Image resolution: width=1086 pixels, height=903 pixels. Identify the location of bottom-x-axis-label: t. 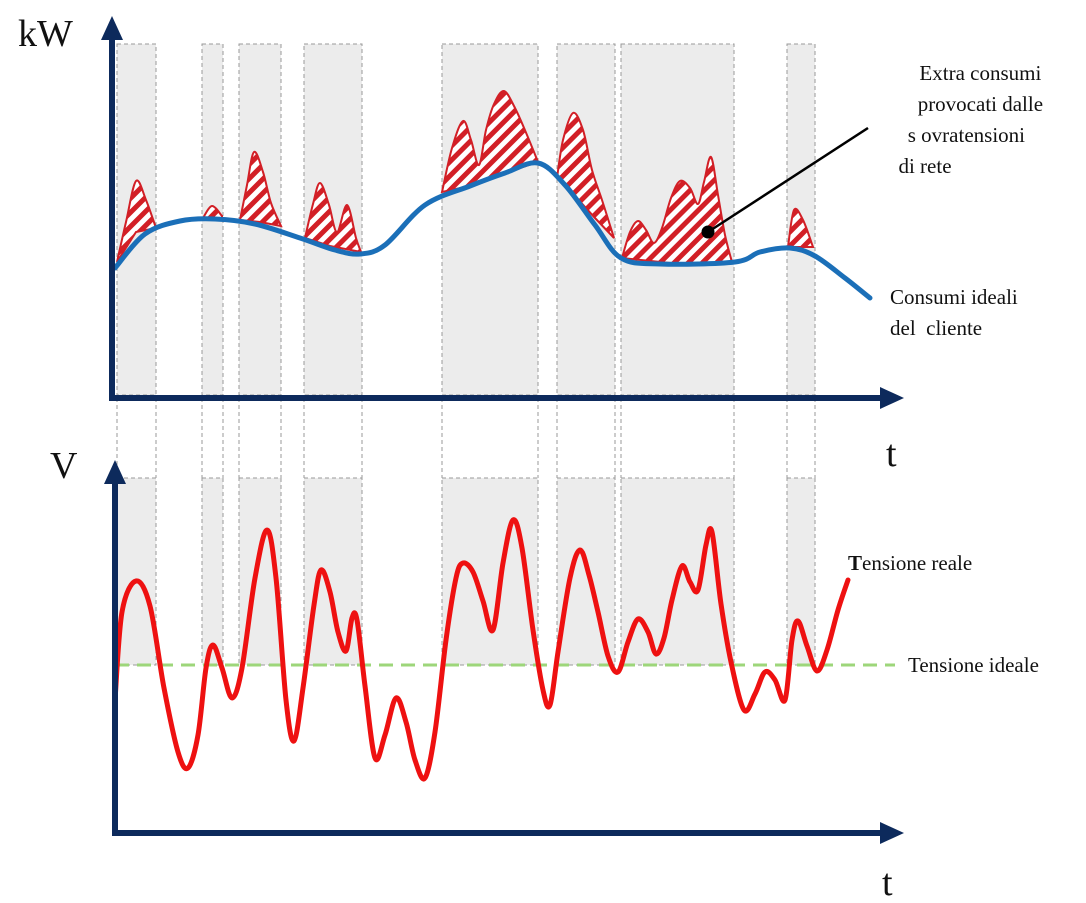
(887, 880).